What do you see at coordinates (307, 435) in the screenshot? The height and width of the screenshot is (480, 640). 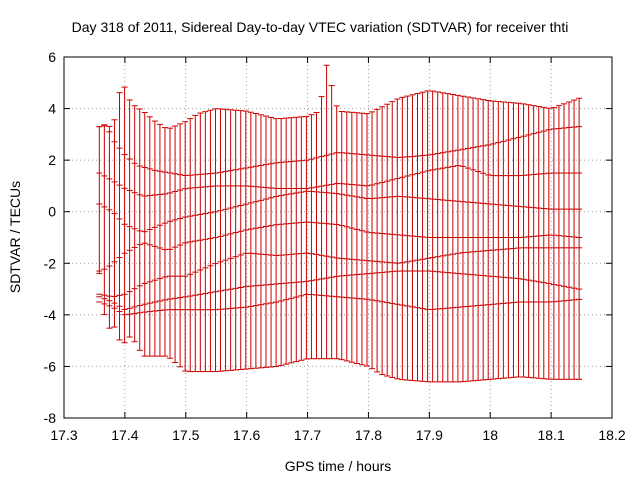 I see `x-tick-label: 17.7` at bounding box center [307, 435].